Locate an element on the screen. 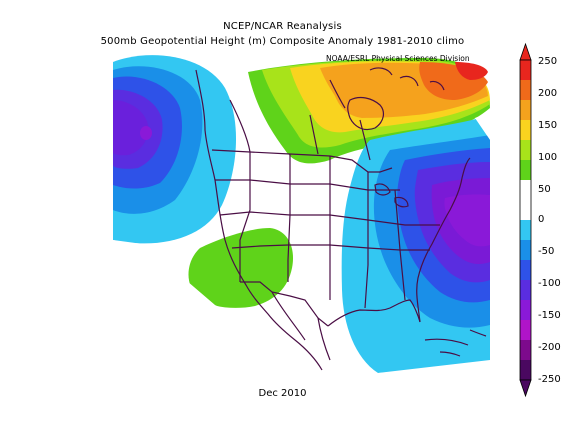  colorbar-tick-200: 200 is located at coordinates (547, 93).